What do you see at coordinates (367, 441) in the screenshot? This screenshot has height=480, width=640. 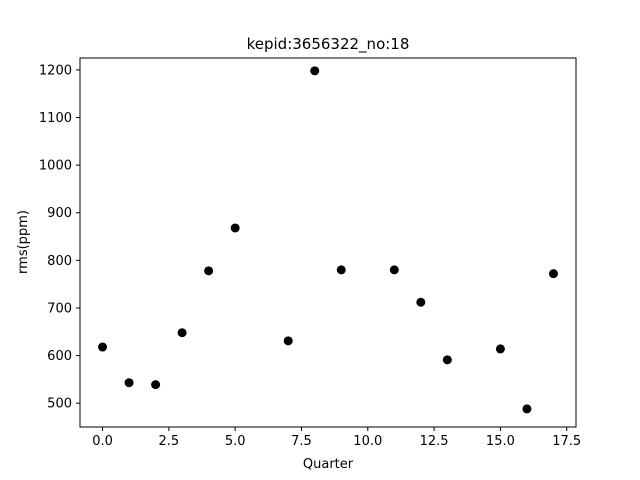 I see `x-tick-label: 10.0` at bounding box center [367, 441].